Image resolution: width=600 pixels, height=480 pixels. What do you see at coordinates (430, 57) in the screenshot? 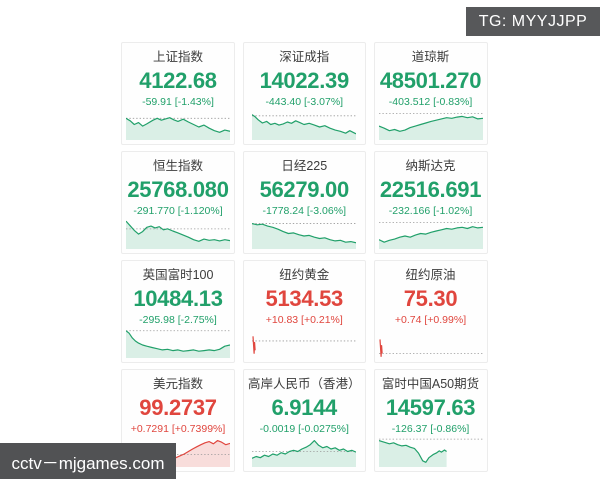
I see `index-name: 道琼斯` at bounding box center [430, 57].